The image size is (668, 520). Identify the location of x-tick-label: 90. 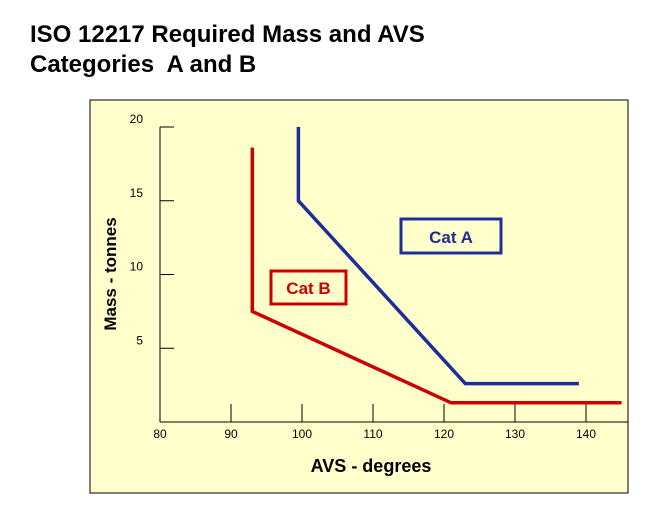
(231, 434).